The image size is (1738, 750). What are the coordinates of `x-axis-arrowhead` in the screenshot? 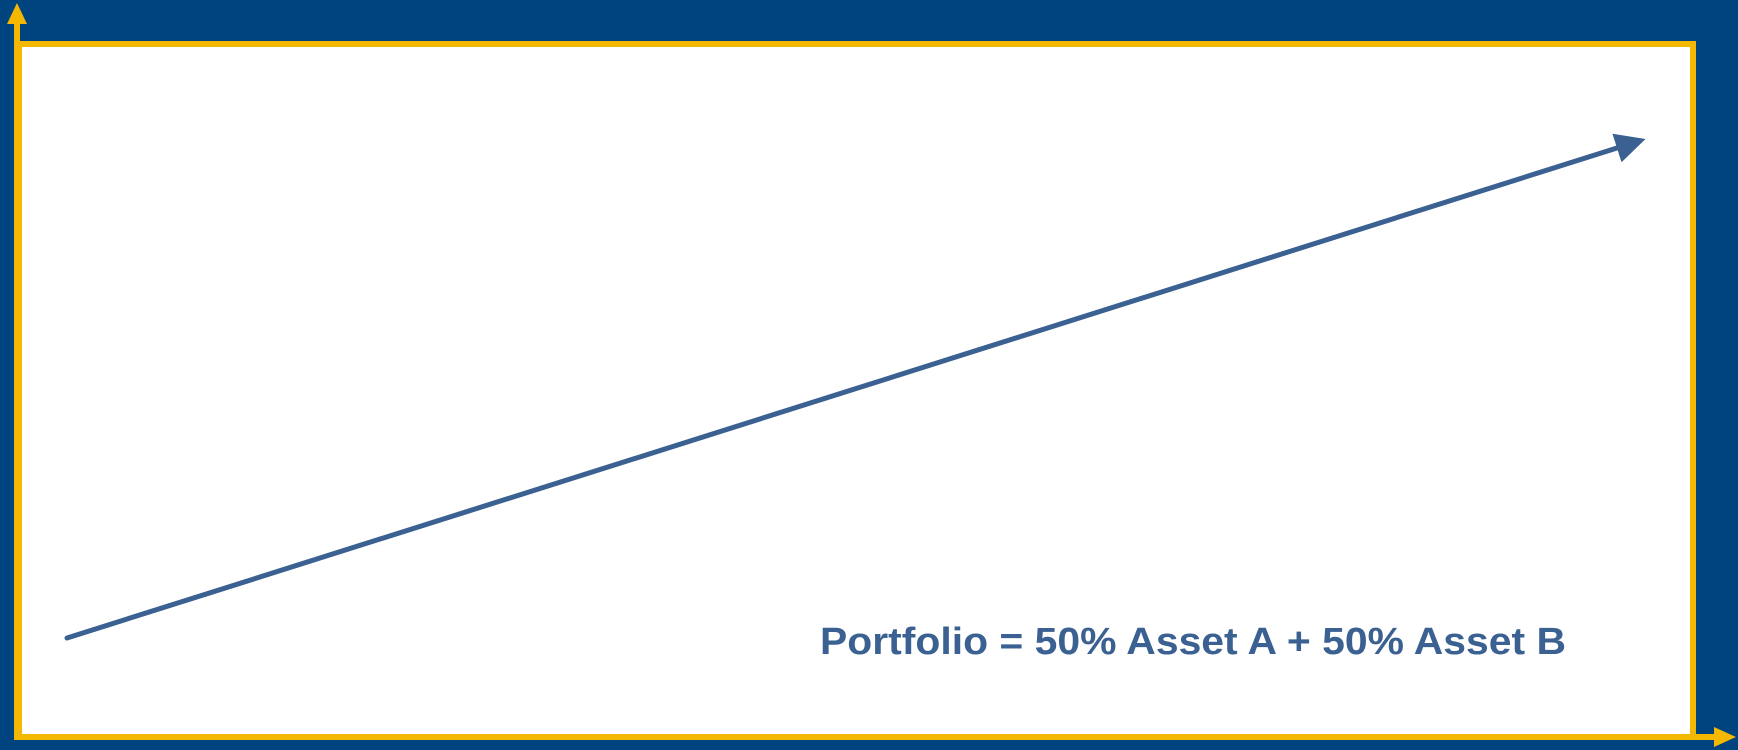 It's located at (1725, 737).